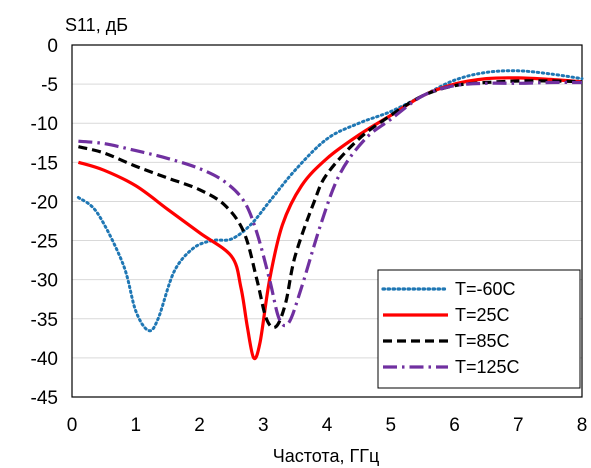 The image size is (591, 468). I want to click on x-tick-label: 4, so click(327, 425).